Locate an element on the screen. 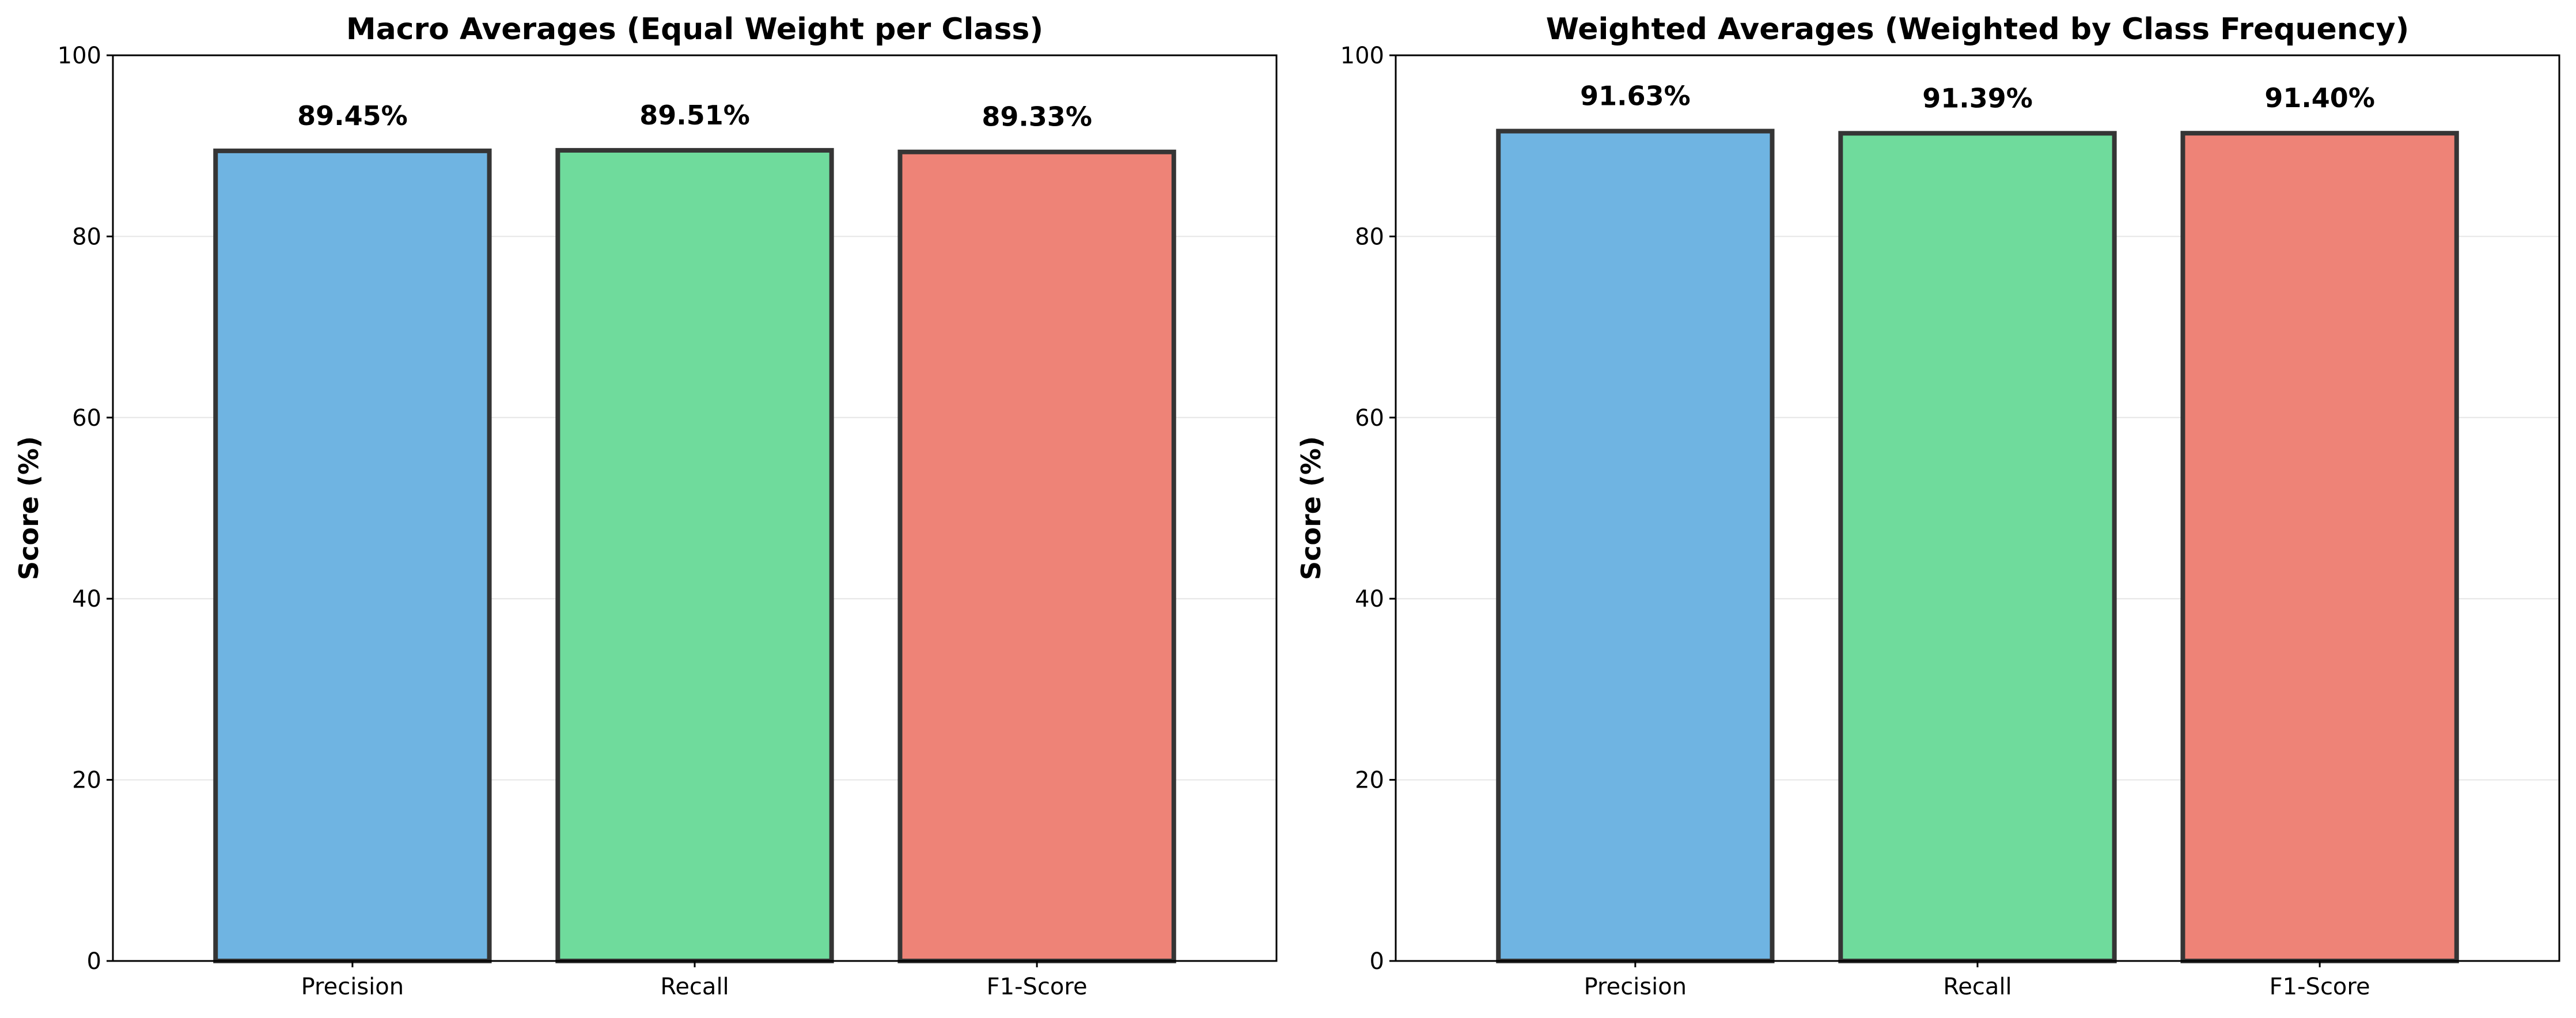 The image size is (2576, 1018). data-label-f1-score: 89.33% is located at coordinates (1037, 117).